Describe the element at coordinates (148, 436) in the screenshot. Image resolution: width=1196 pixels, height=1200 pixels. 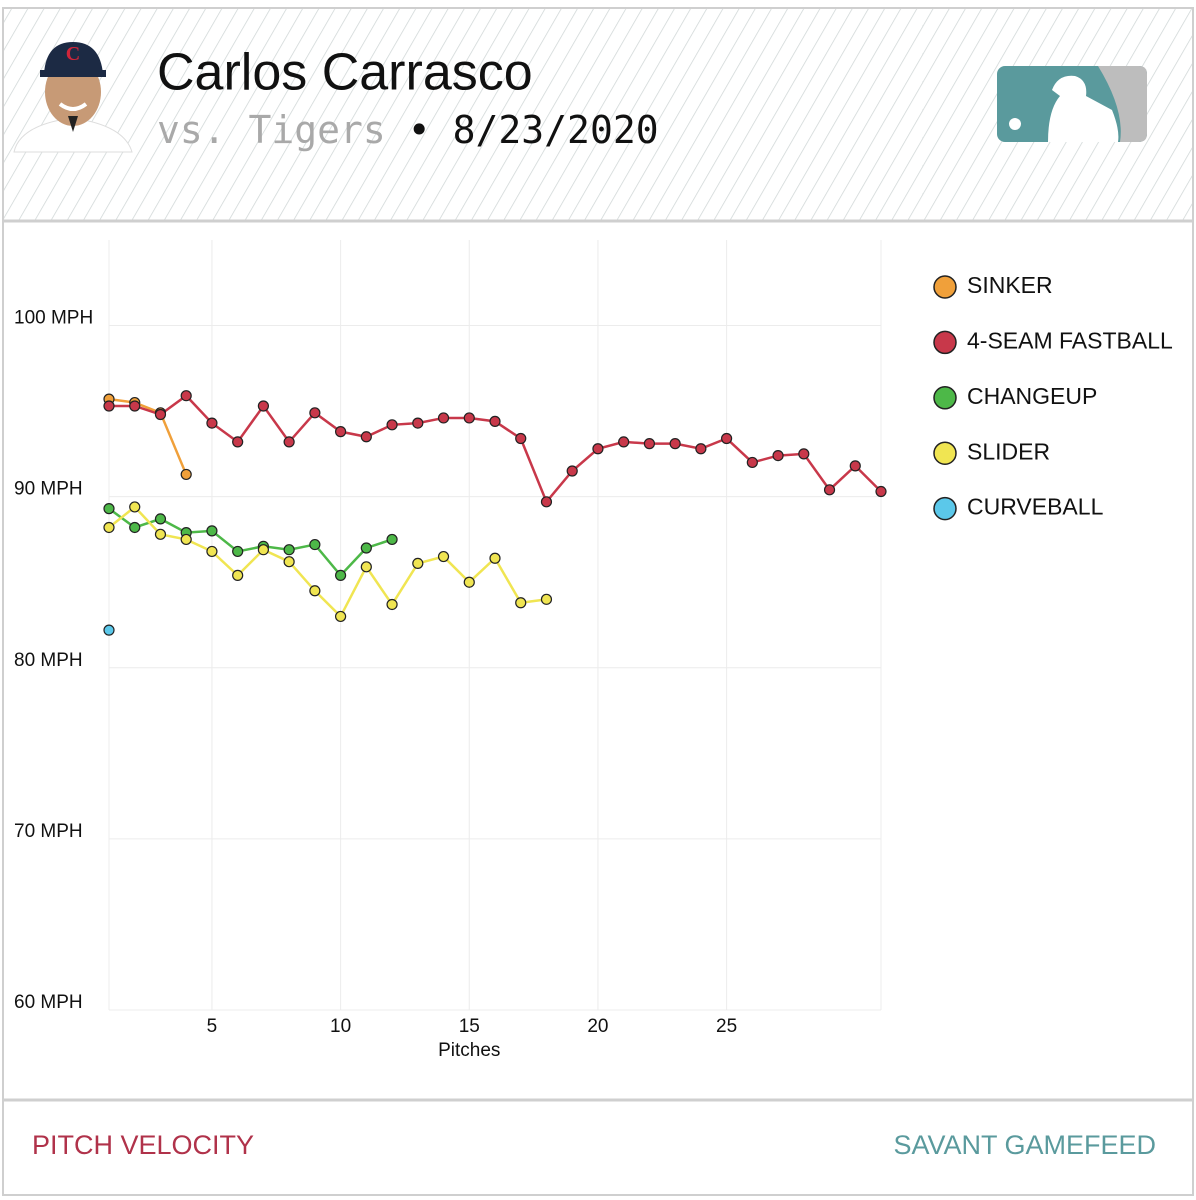
I see `series-line` at that location.